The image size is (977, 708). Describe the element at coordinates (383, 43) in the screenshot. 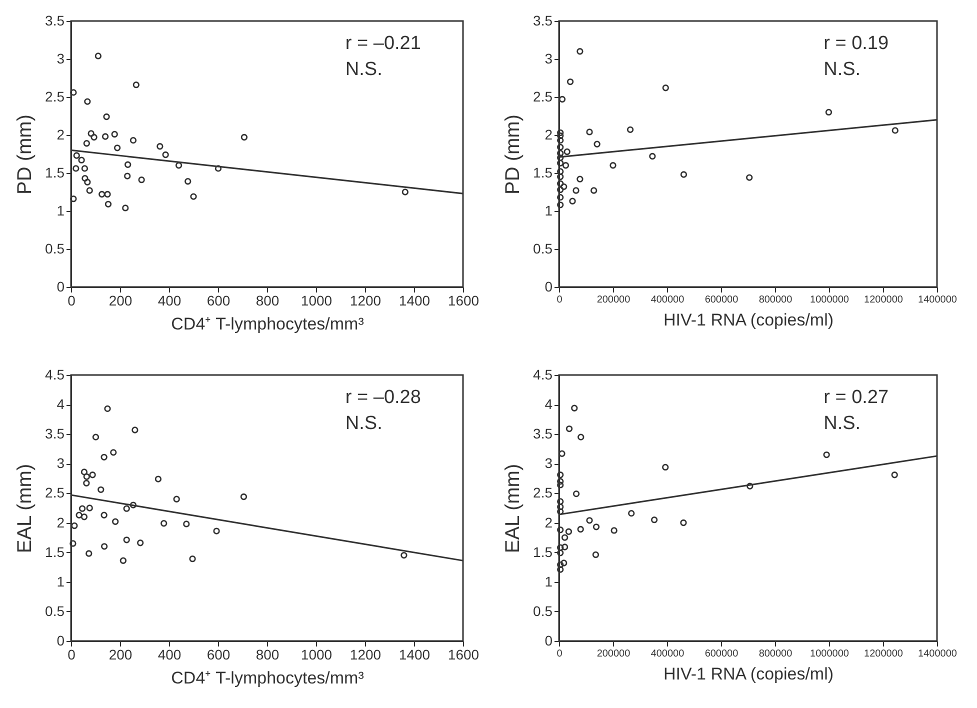

I see `annotation: r = –0.21` at that location.